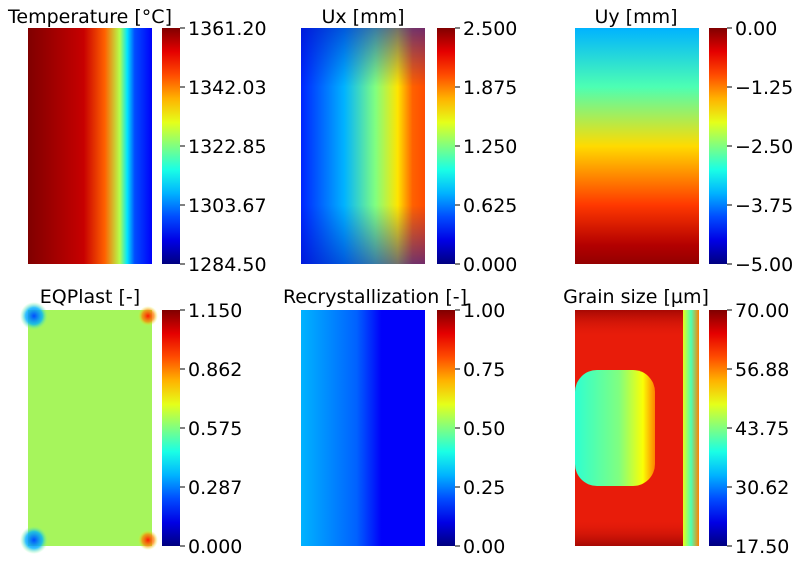 This screenshot has width=798, height=565. I want to click on colorbar-tick-label: 17.50, so click(762, 547).